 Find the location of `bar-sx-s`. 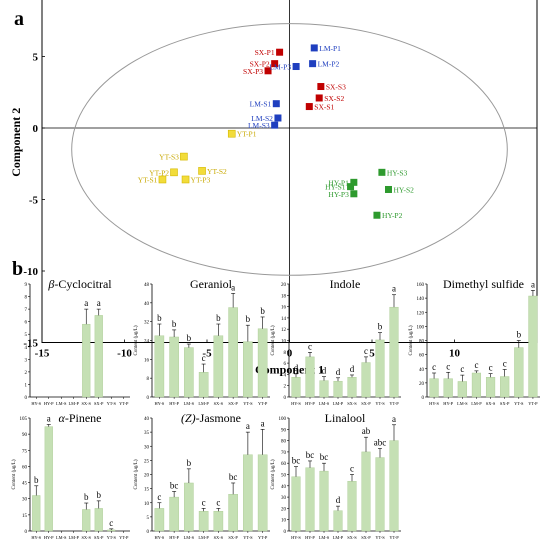

bar-sx-s is located at coordinates (218, 366).